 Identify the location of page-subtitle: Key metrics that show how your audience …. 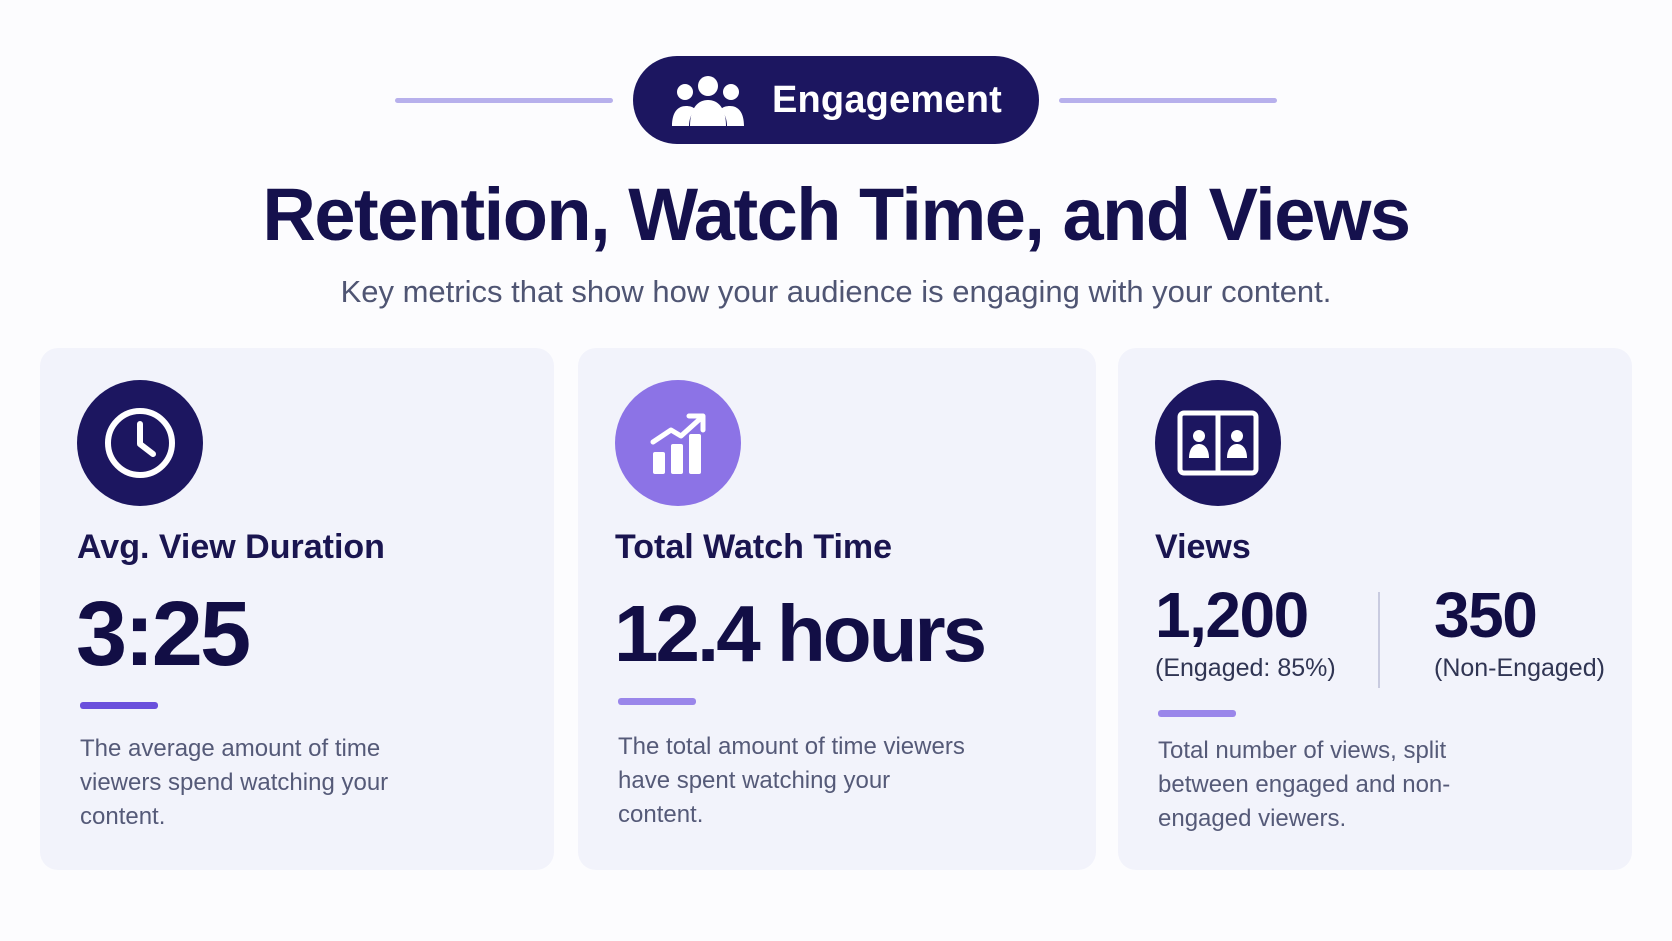
(836, 291).